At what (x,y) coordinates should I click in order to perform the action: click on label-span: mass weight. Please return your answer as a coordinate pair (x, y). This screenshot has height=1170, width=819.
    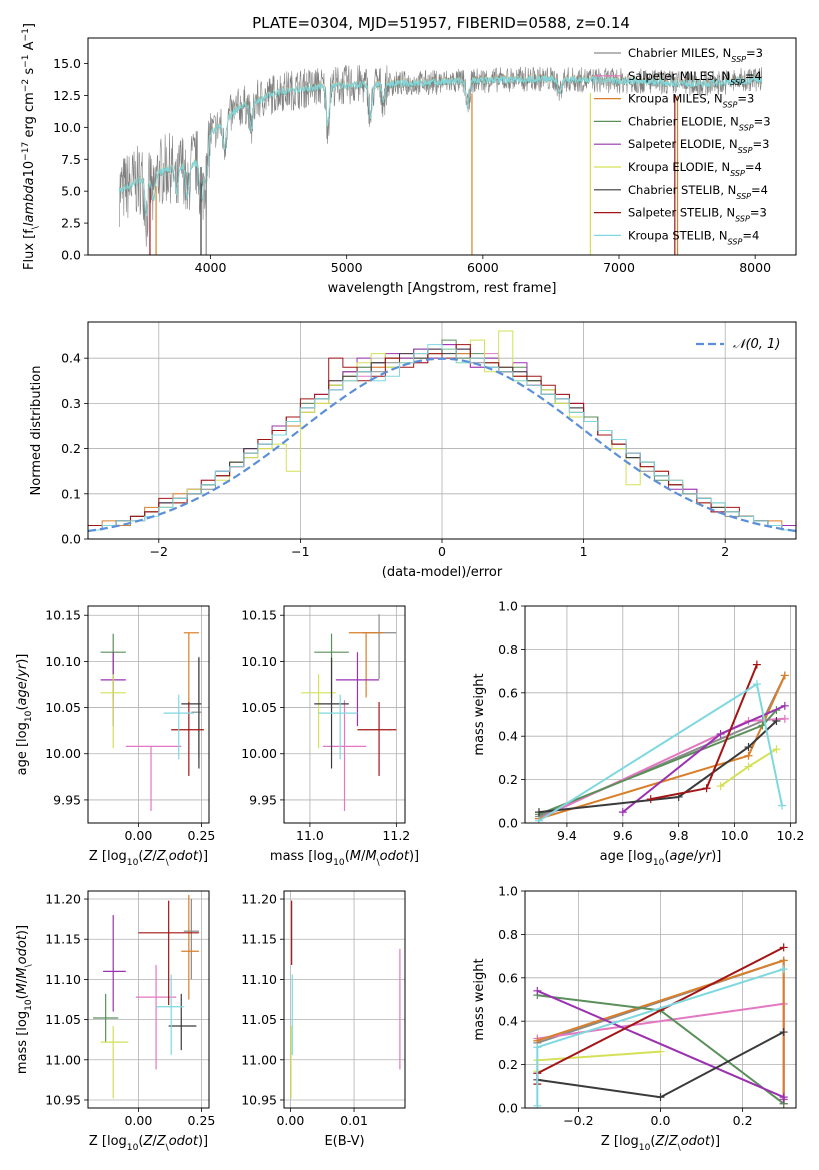
    Looking at the image, I should click on (479, 999).